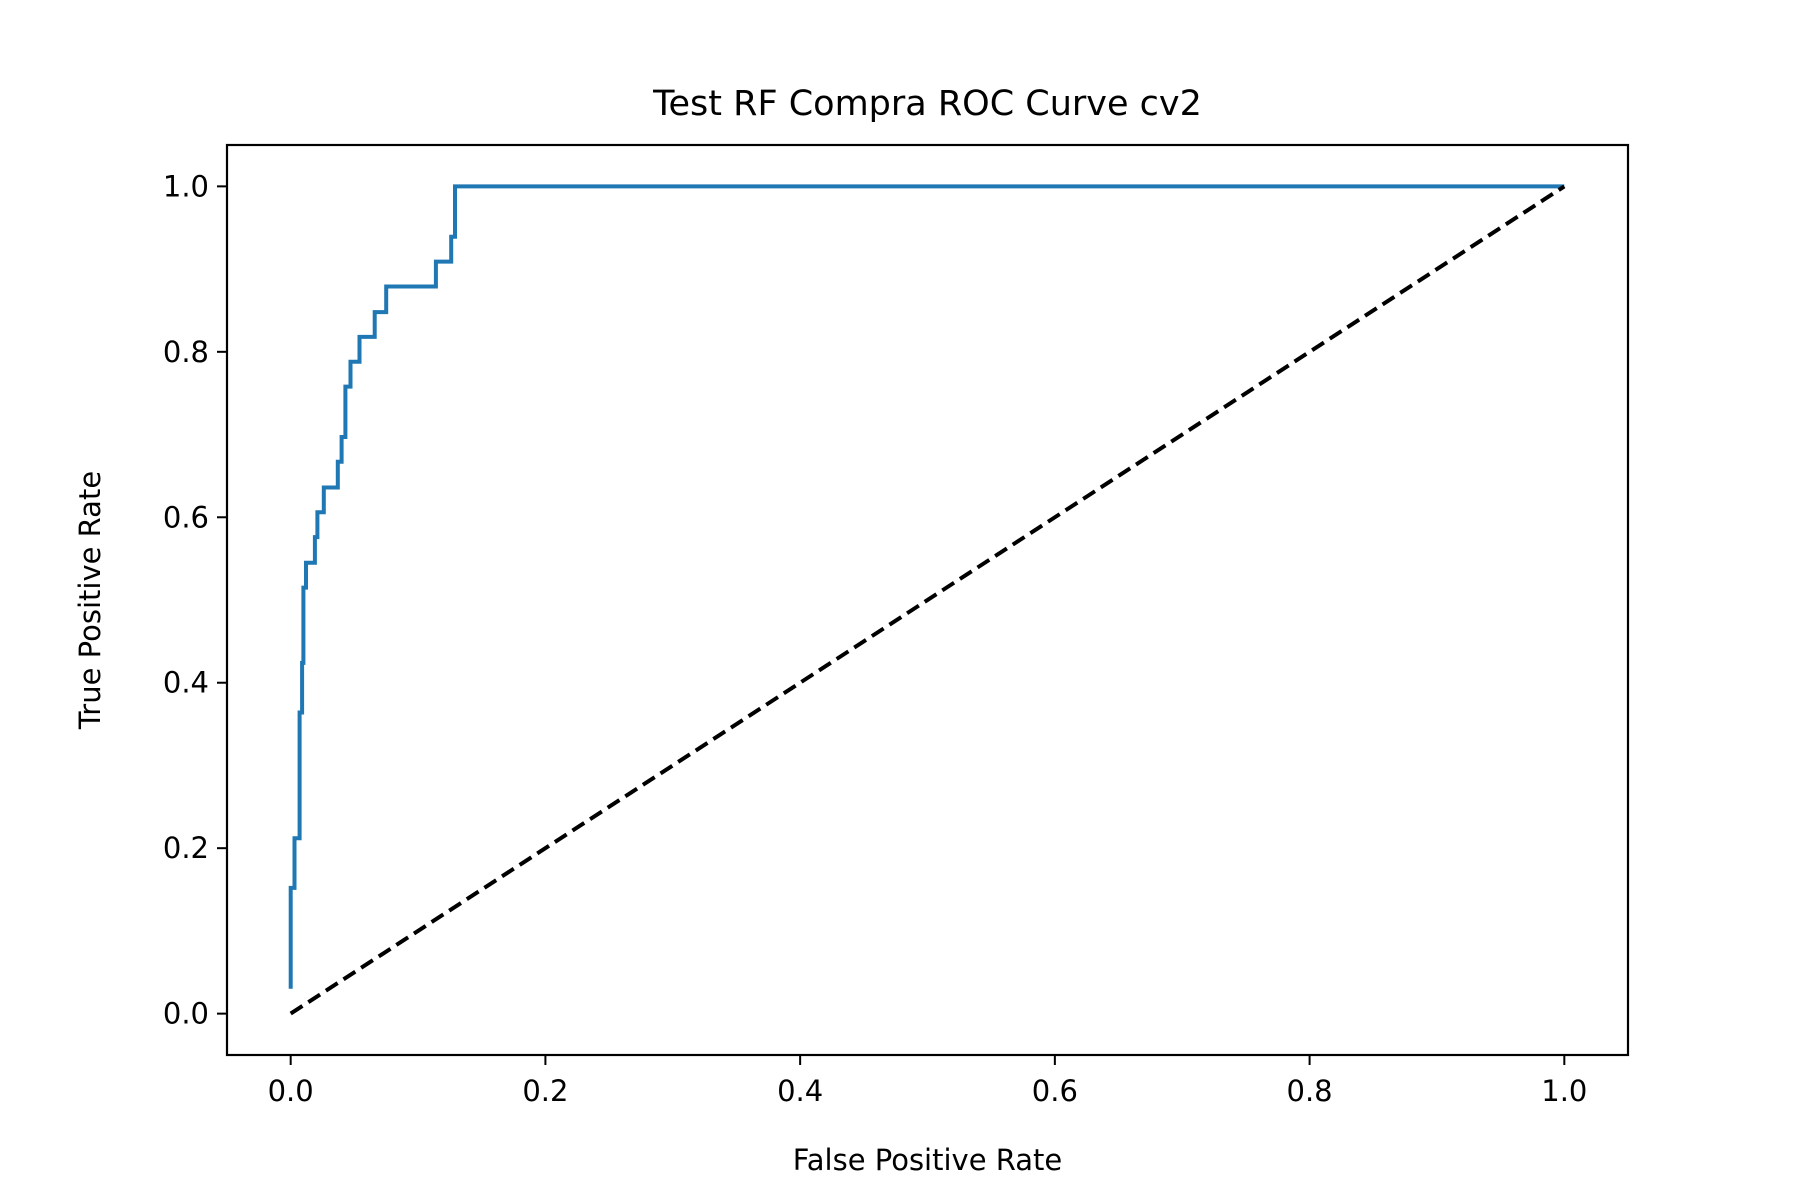 This screenshot has width=1800, height=1200. Describe the element at coordinates (186, 683) in the screenshot. I see `y-tick-label: 0.4` at that location.